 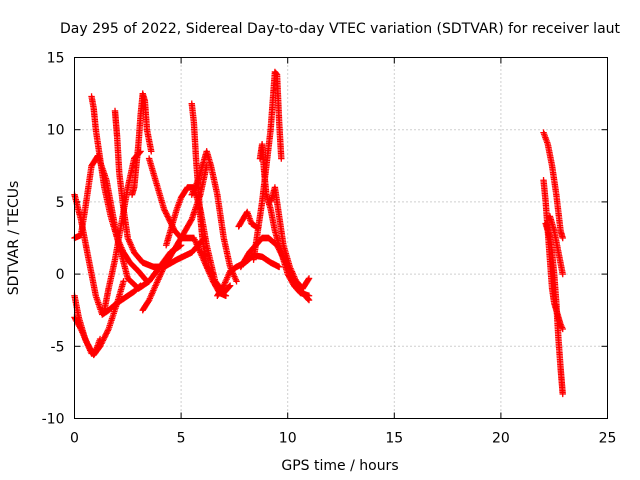 What do you see at coordinates (56, 131) in the screenshot?
I see `y-tick-label: 10` at bounding box center [56, 131].